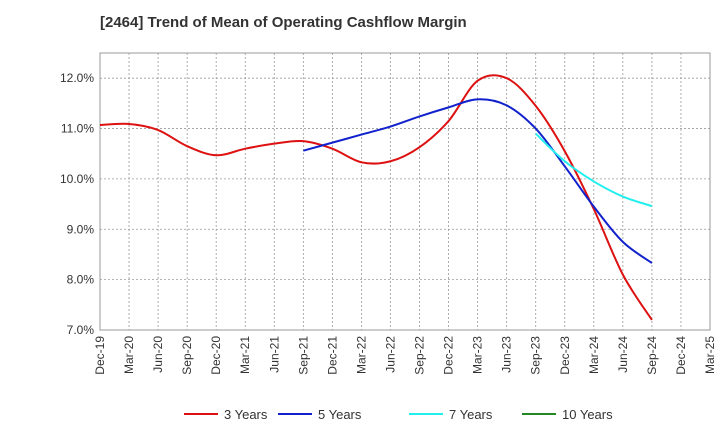 The width and height of the screenshot is (720, 440). Describe the element at coordinates (507, 354) in the screenshot. I see `x-tick-label: Jun-23` at that location.